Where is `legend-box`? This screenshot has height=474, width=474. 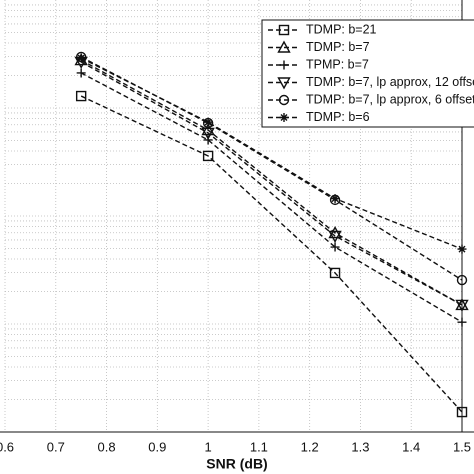
legend-box is located at coordinates (367, 73).